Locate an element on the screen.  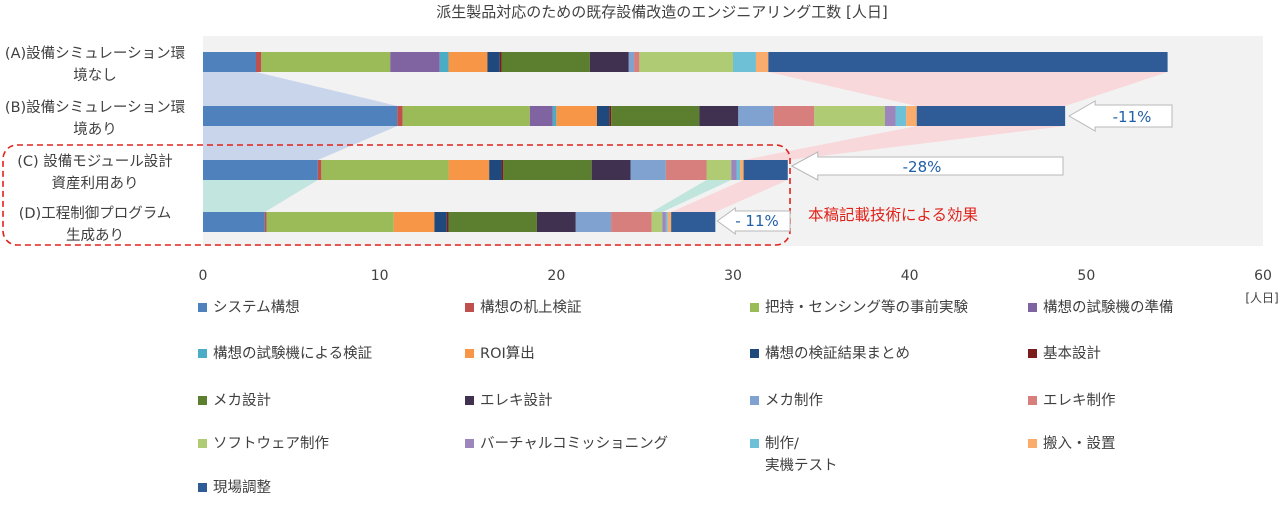
legend-label: エレキ設計 is located at coordinates (516, 400).